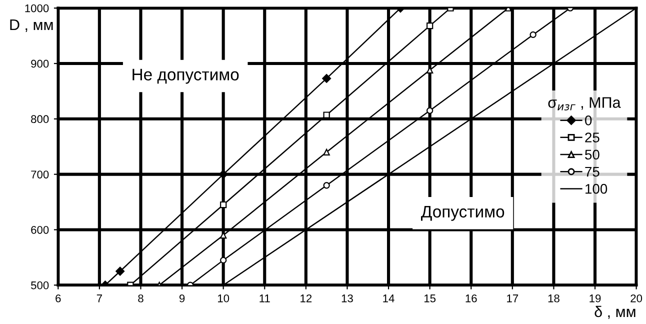 The width and height of the screenshot is (646, 324). I want to click on x-tick-label: 13, so click(347, 298).